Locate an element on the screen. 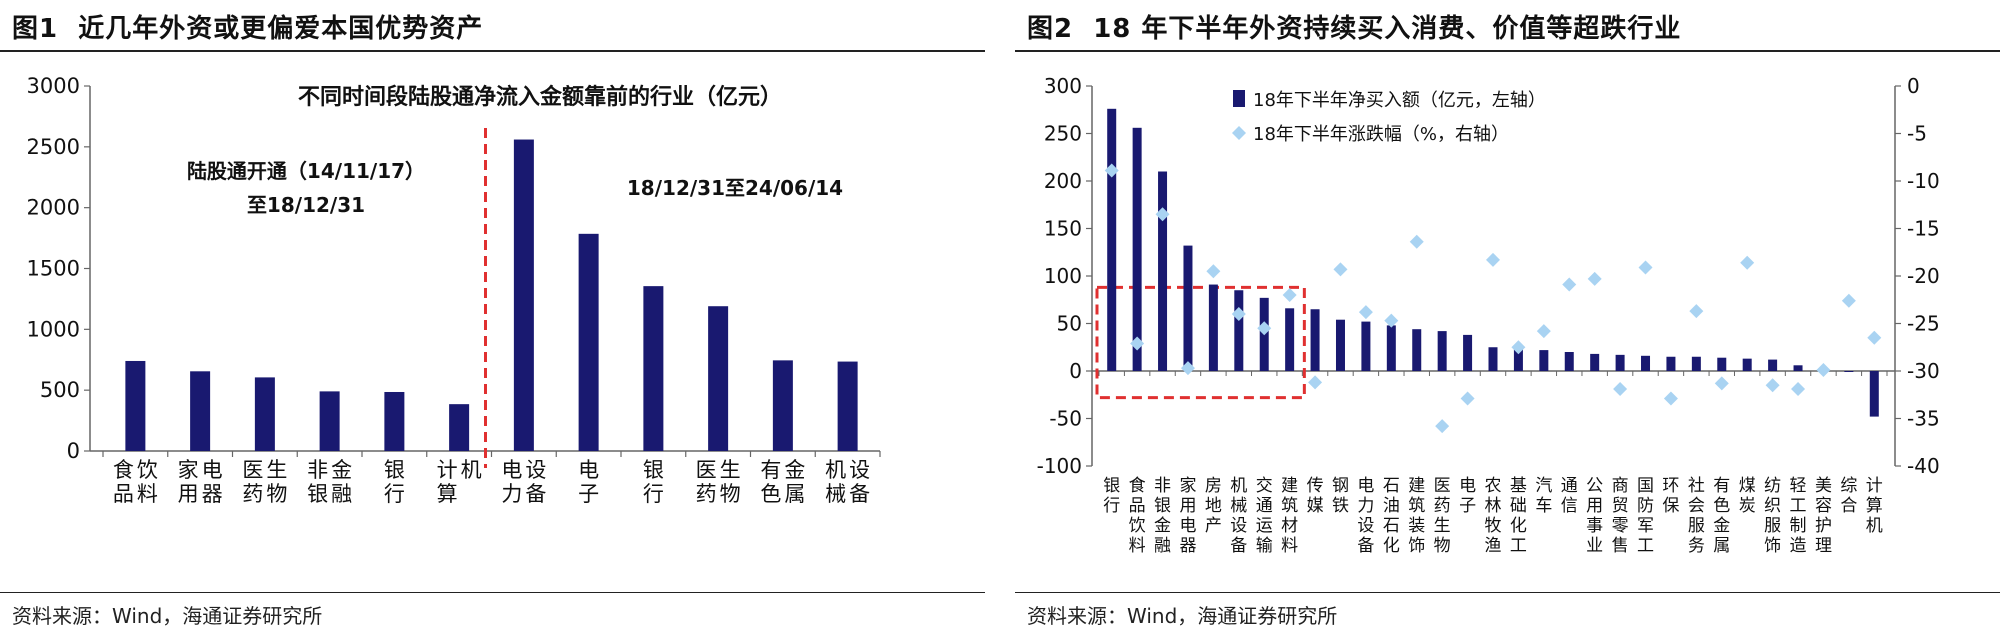  y-tick-label: 2000 is located at coordinates (53, 208).